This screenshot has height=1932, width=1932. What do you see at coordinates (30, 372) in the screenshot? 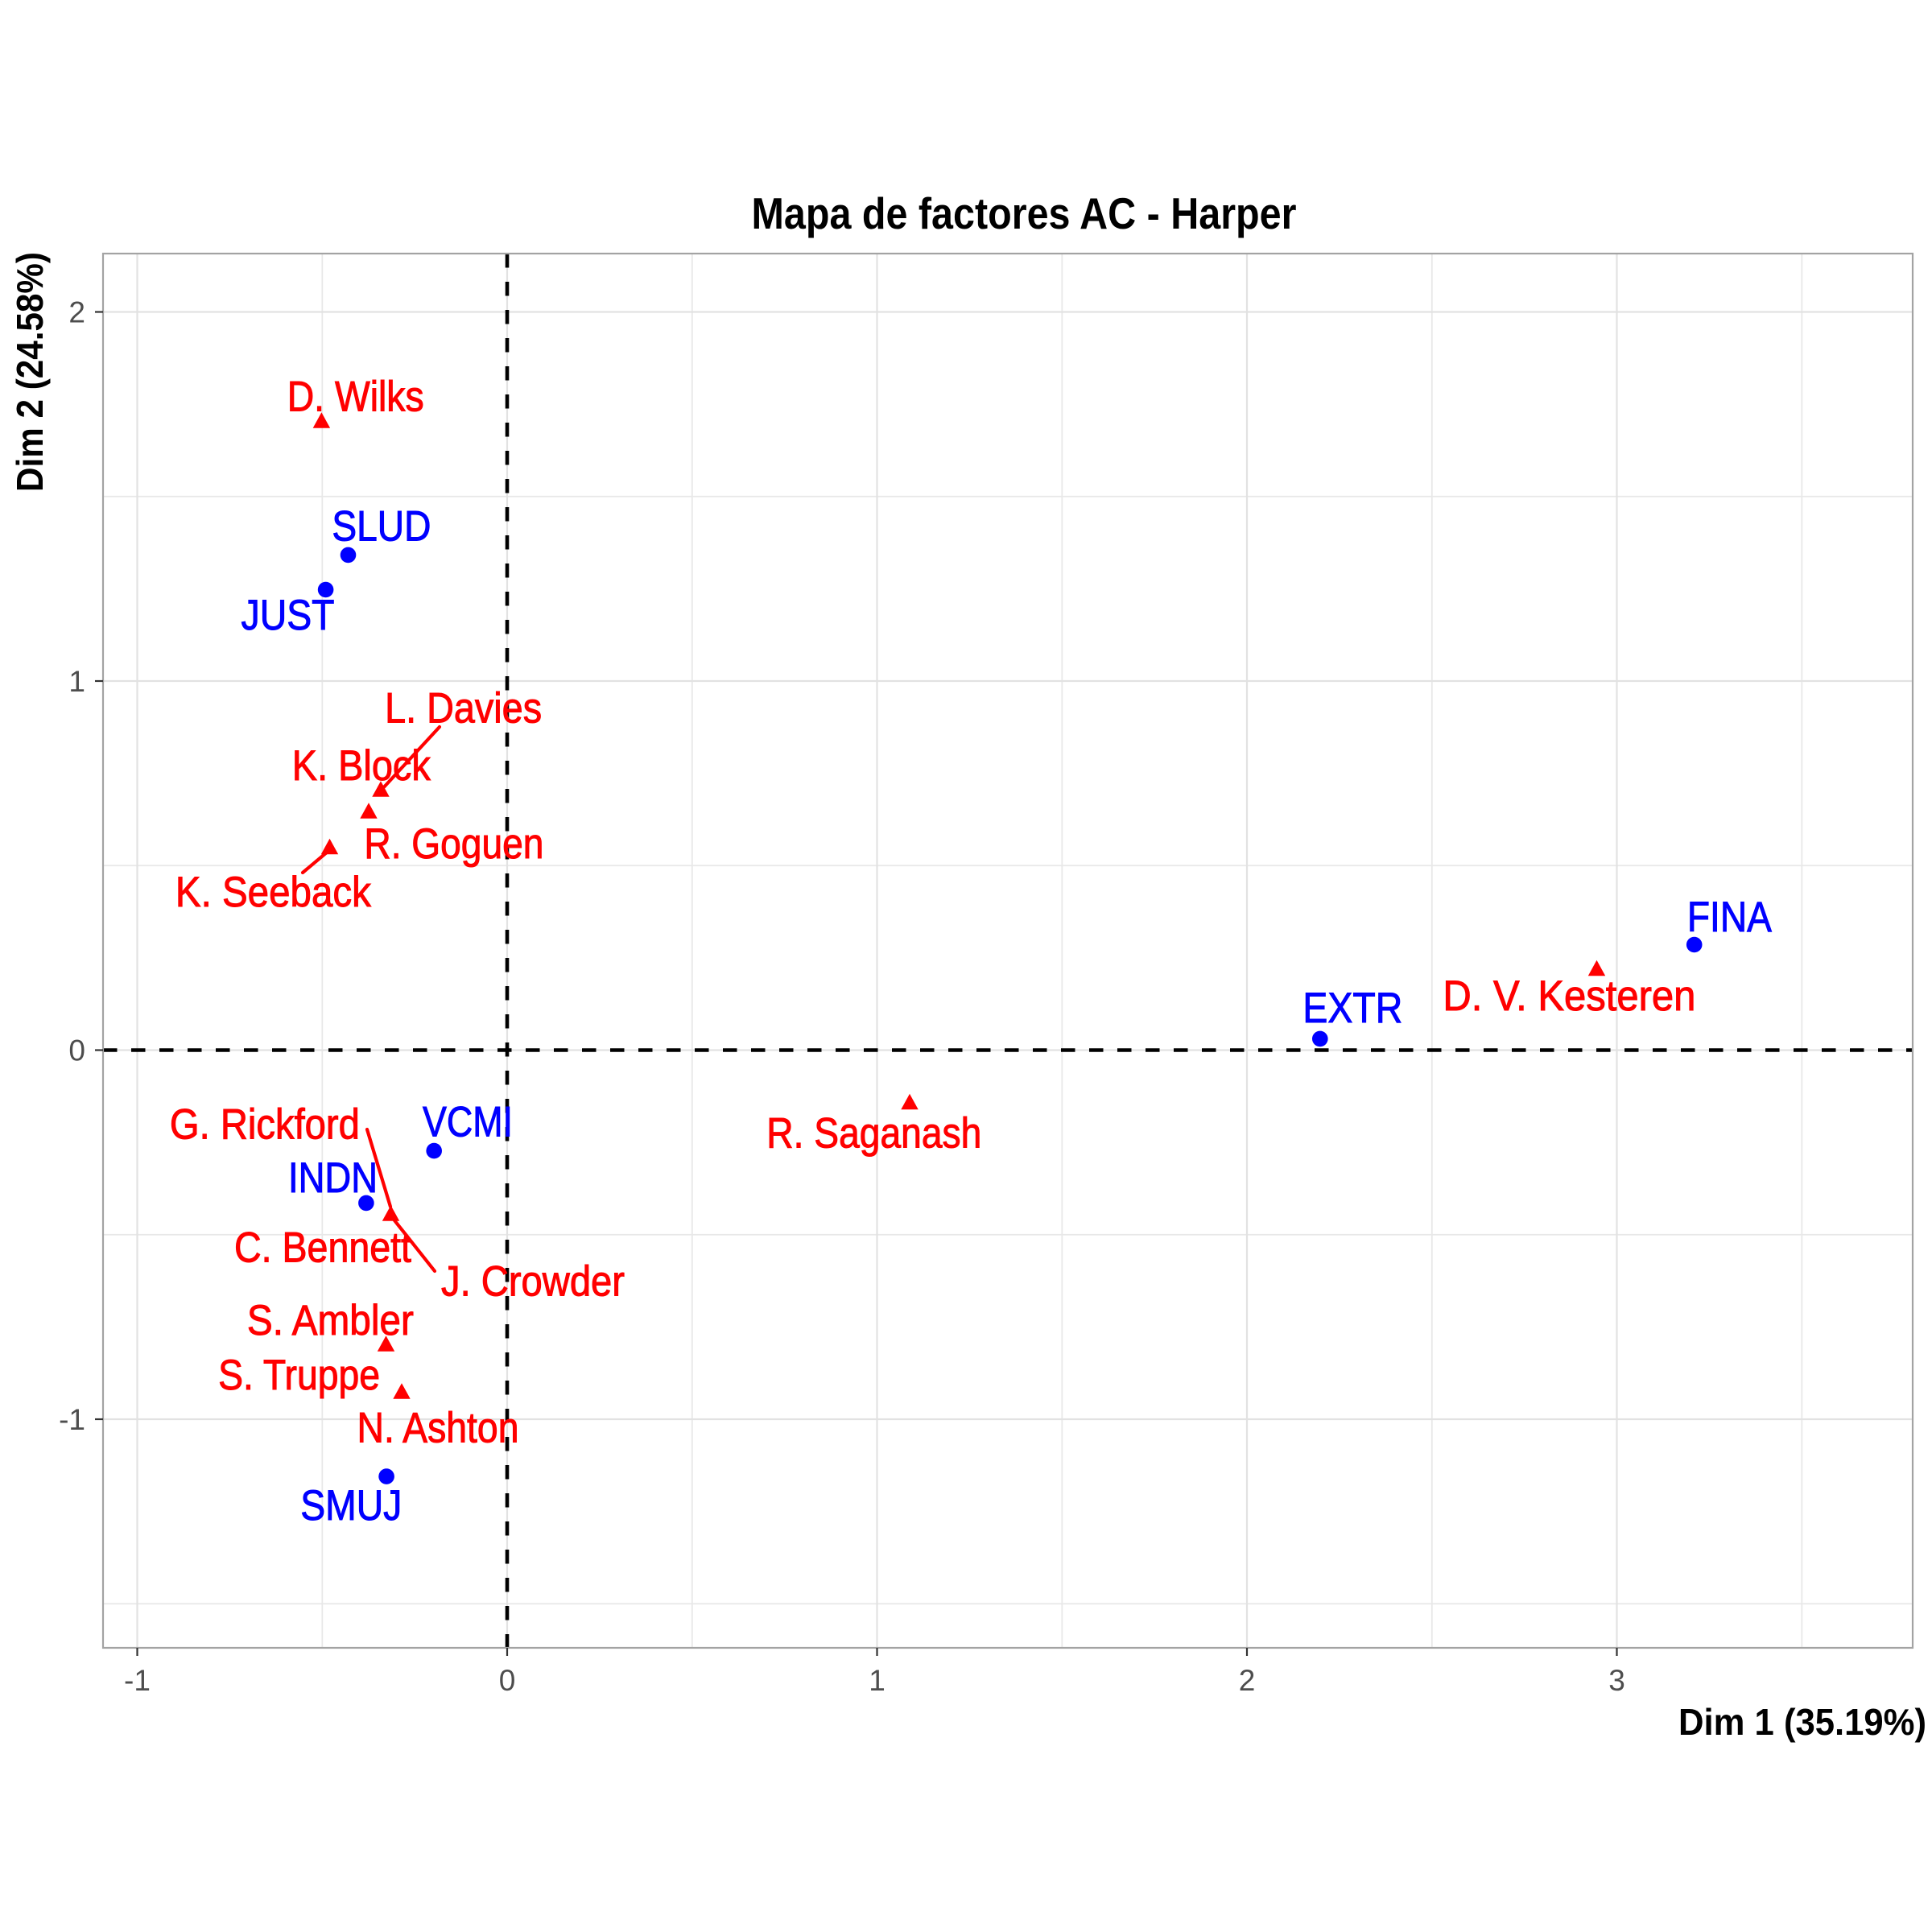
I see `svg-text: Dim 2 (24.58%)` at bounding box center [30, 372].